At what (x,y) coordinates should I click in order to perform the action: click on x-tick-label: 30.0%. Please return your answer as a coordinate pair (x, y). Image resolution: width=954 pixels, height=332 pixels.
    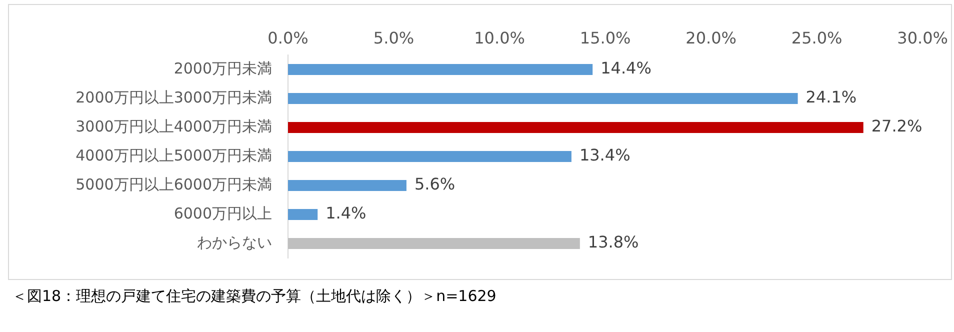
    Looking at the image, I should click on (922, 38).